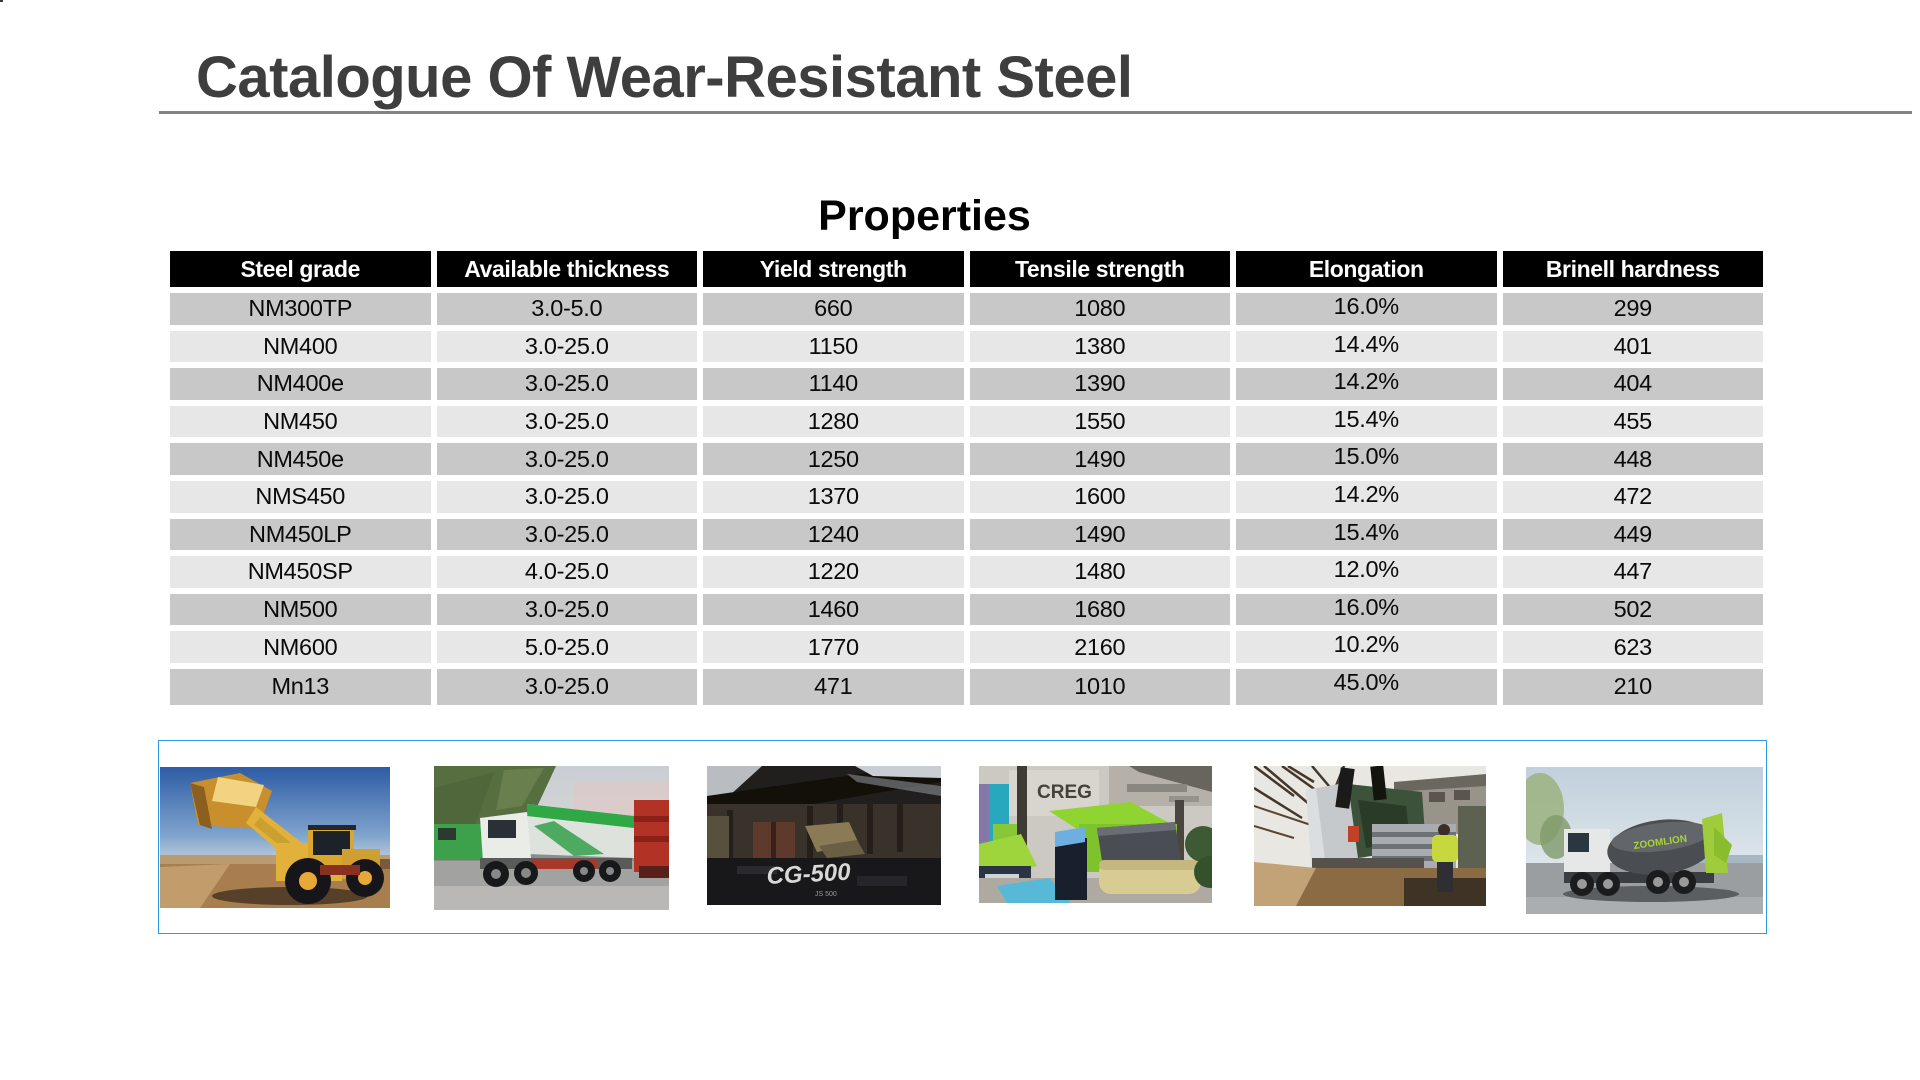  Describe the element at coordinates (1064, 792) in the screenshot. I see `svg-text: CREG` at that location.